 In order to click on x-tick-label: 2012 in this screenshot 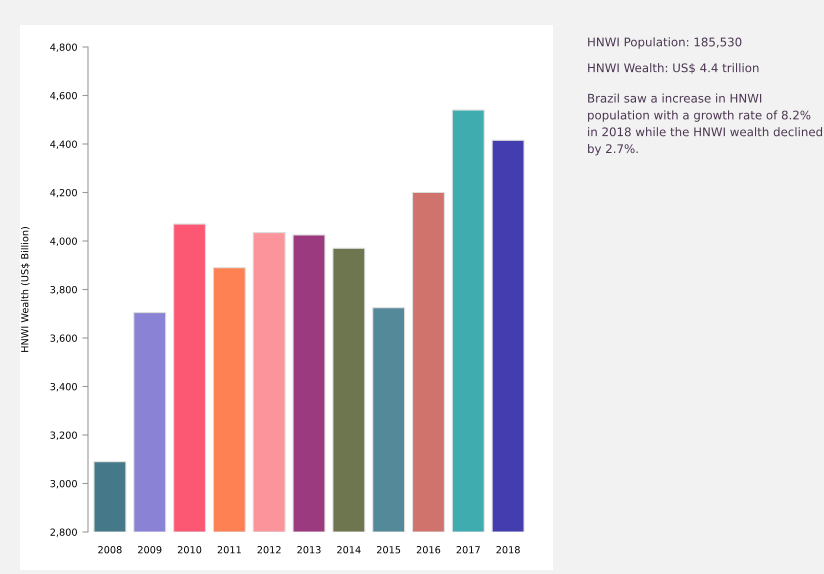, I will do `click(269, 550)`.